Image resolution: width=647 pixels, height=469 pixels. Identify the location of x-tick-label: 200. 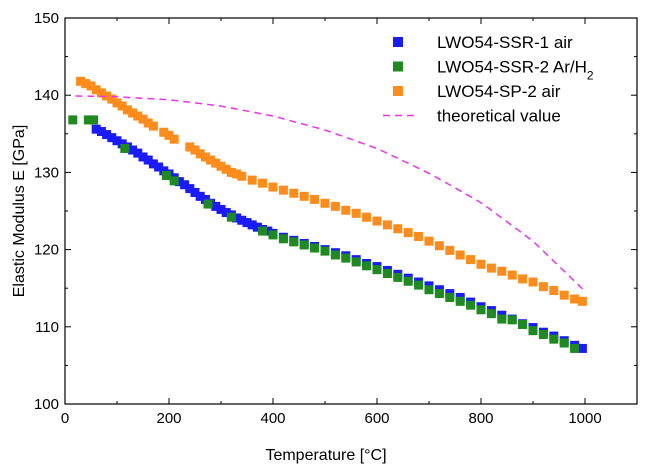
(168, 418).